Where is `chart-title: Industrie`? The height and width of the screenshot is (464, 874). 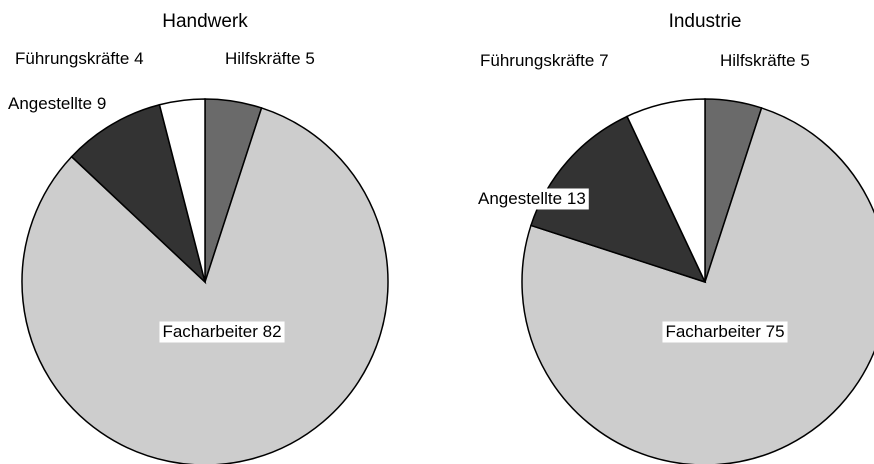 chart-title: Industrie is located at coordinates (705, 21).